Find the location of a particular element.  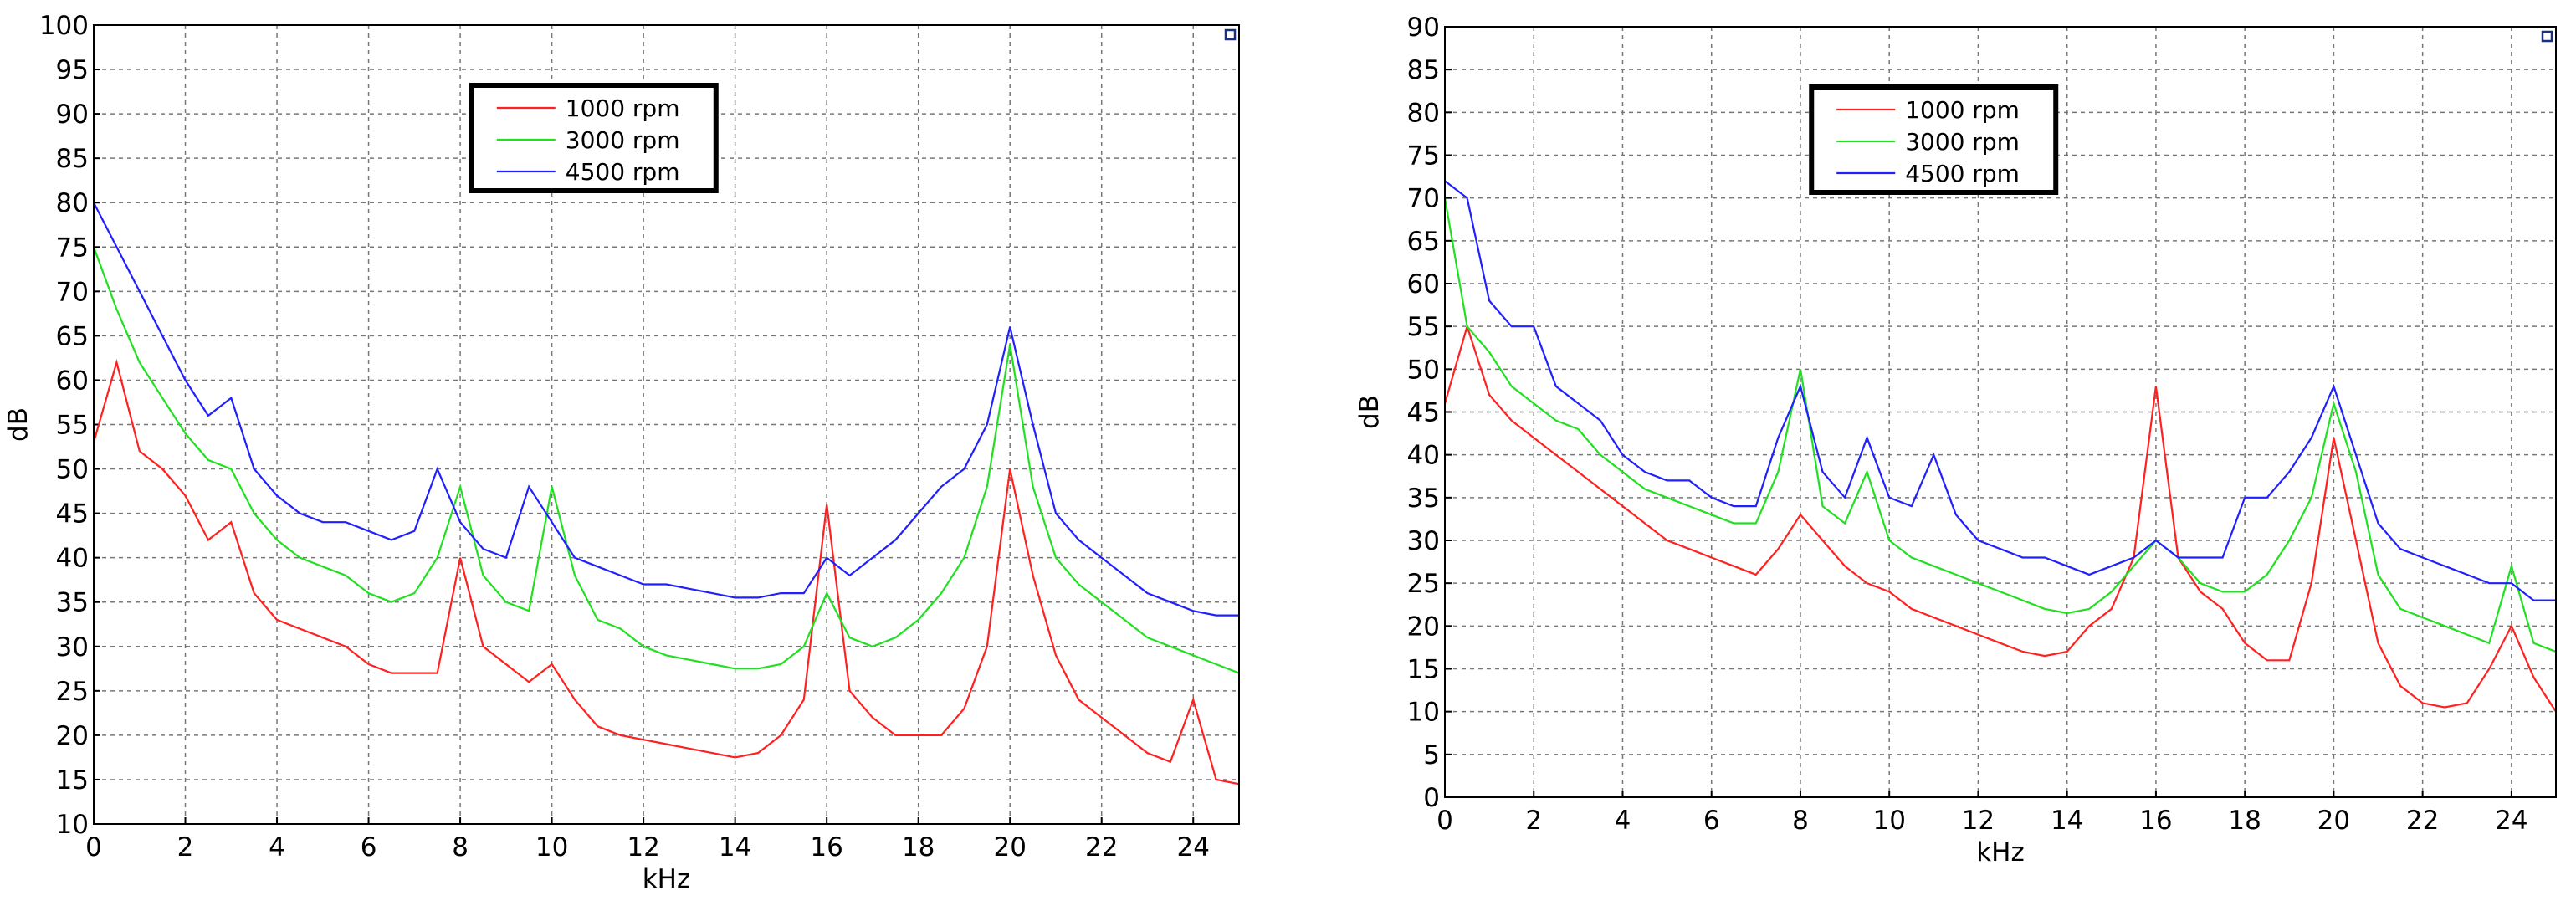

y-tick-label: 0 is located at coordinates (1432, 798).